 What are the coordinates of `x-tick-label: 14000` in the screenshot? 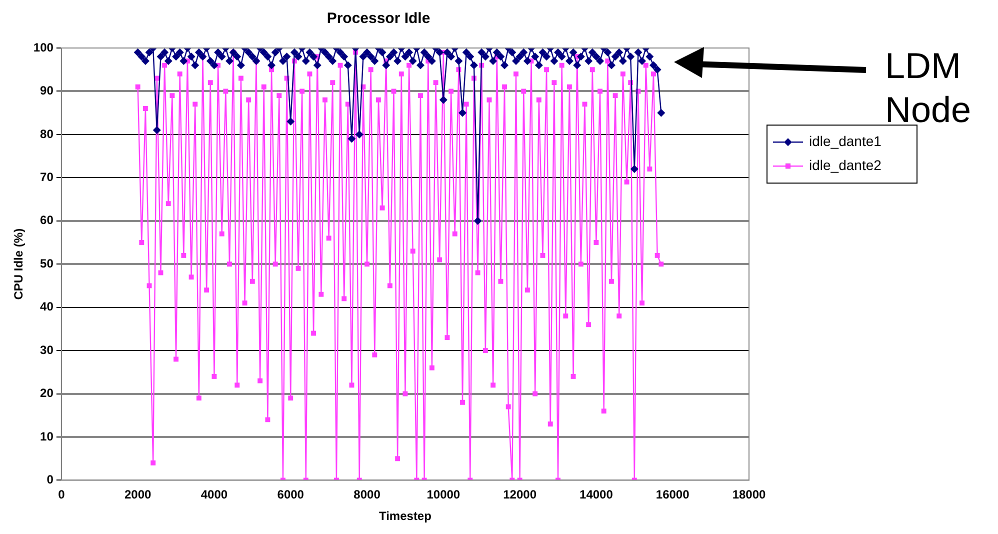 It's located at (597, 495).